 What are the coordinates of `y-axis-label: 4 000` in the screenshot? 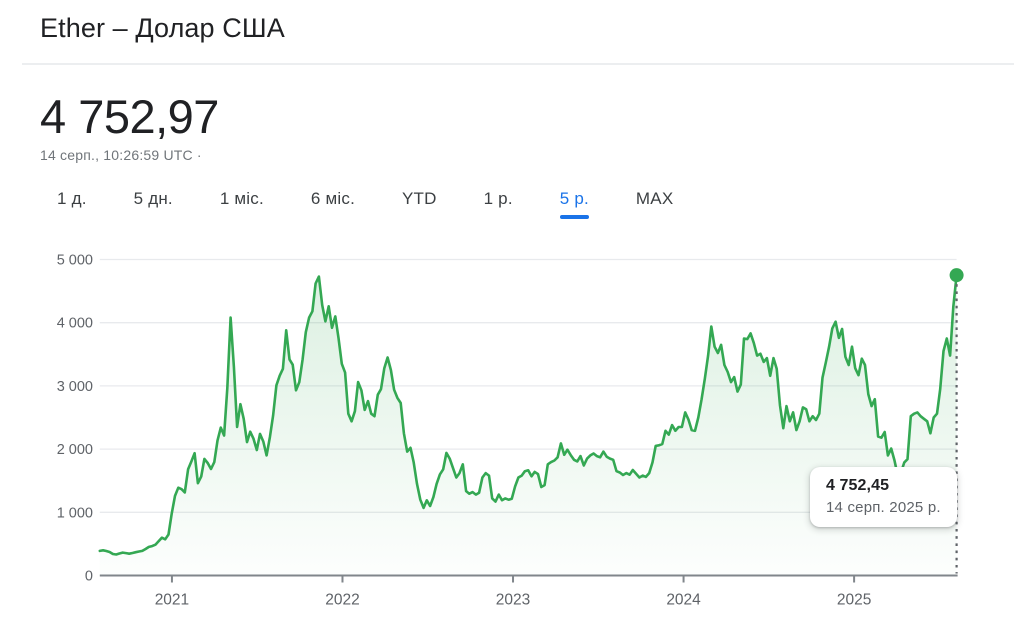 It's located at (75, 324).